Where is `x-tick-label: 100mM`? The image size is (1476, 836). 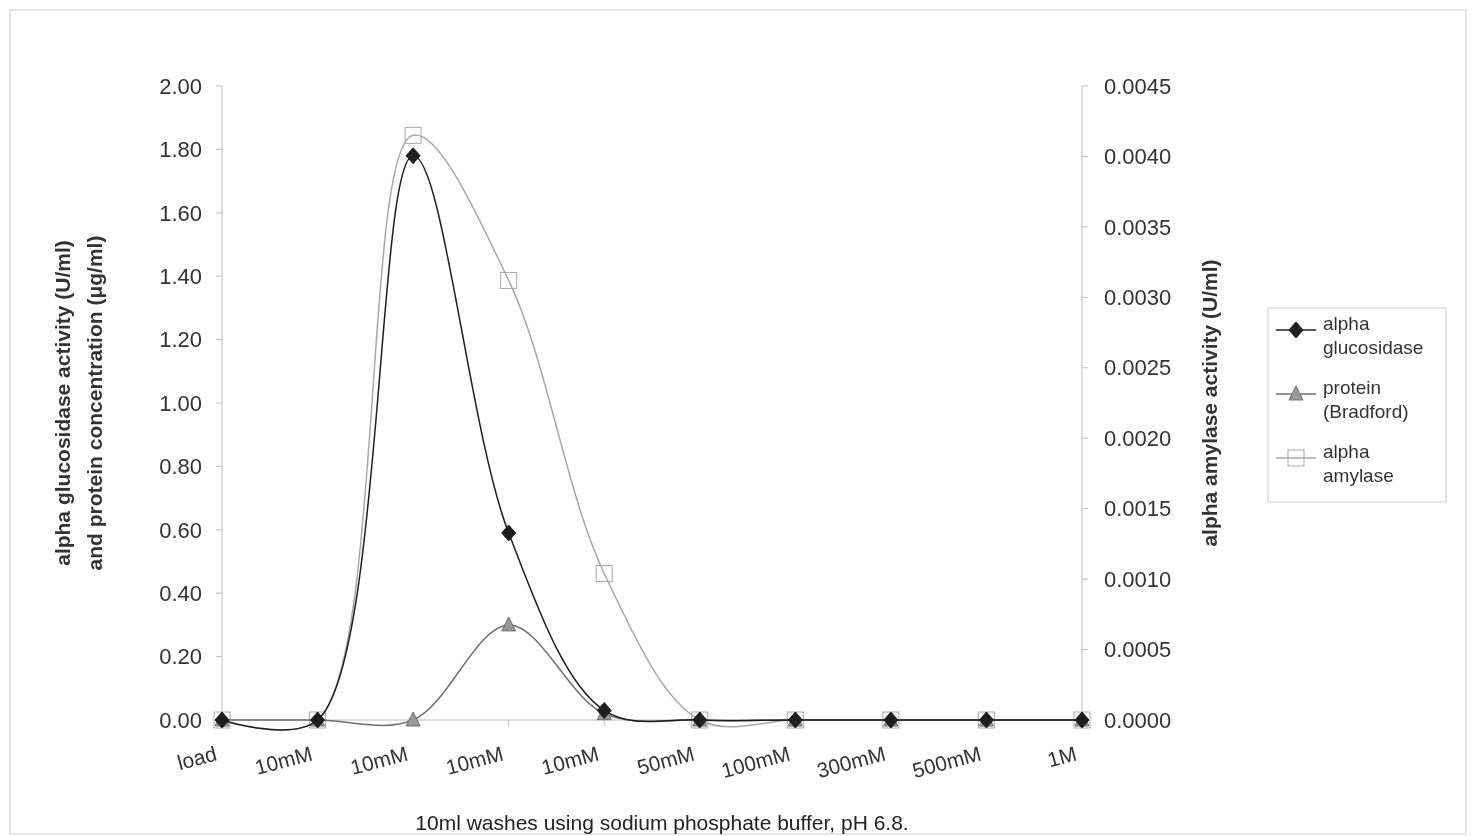 x-tick-label: 100mM is located at coordinates (755, 761).